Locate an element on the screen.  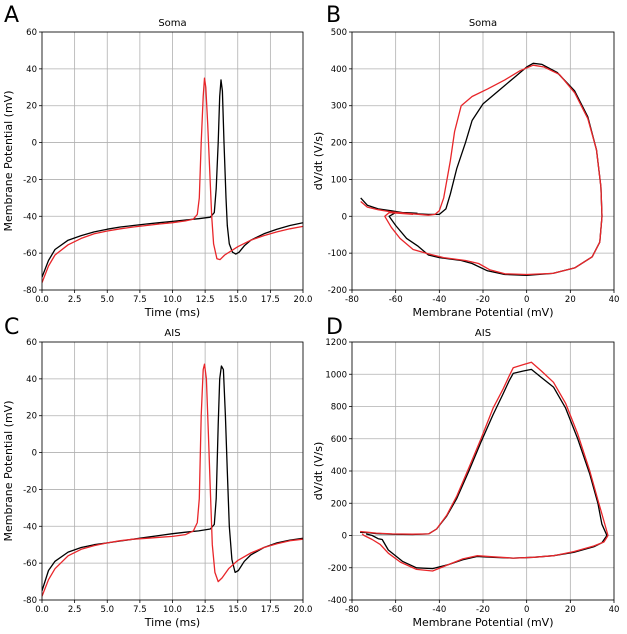
y-tick-label: 1200 is located at coordinates (336, 343).